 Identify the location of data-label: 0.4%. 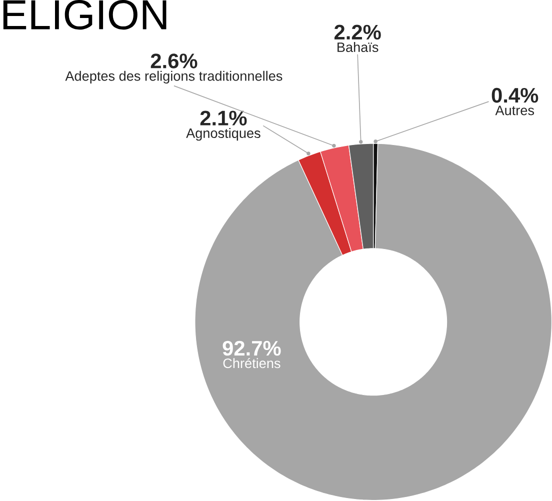
(515, 95).